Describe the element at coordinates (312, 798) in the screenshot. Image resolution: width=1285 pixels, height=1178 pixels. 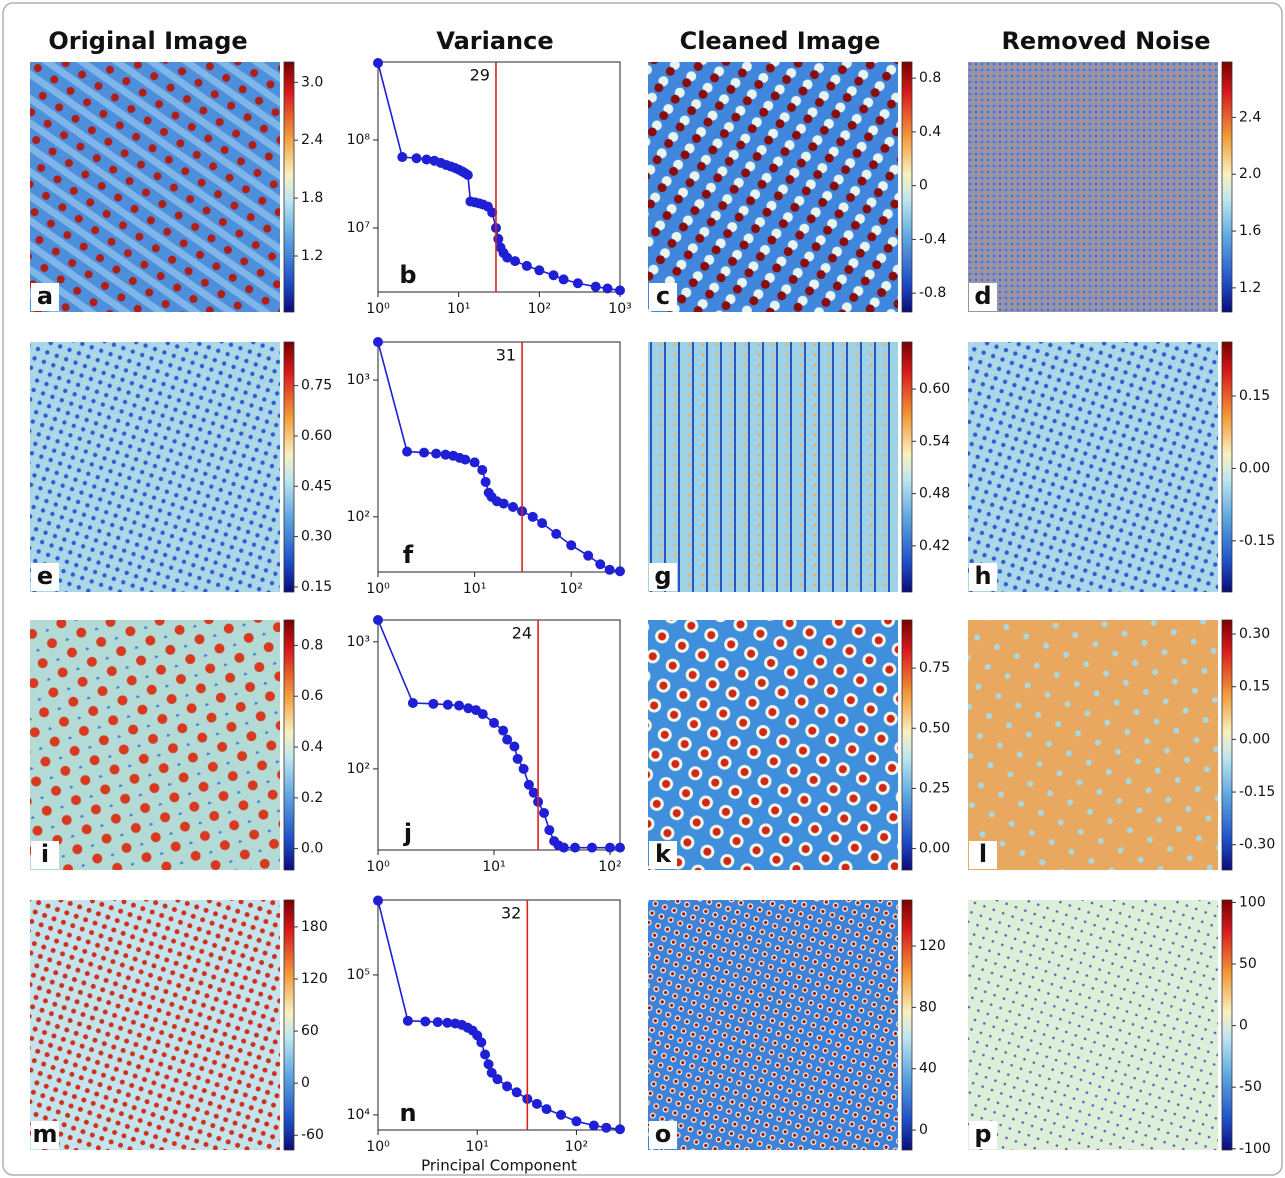
I see `colorbar-tick-label: 0.2` at that location.